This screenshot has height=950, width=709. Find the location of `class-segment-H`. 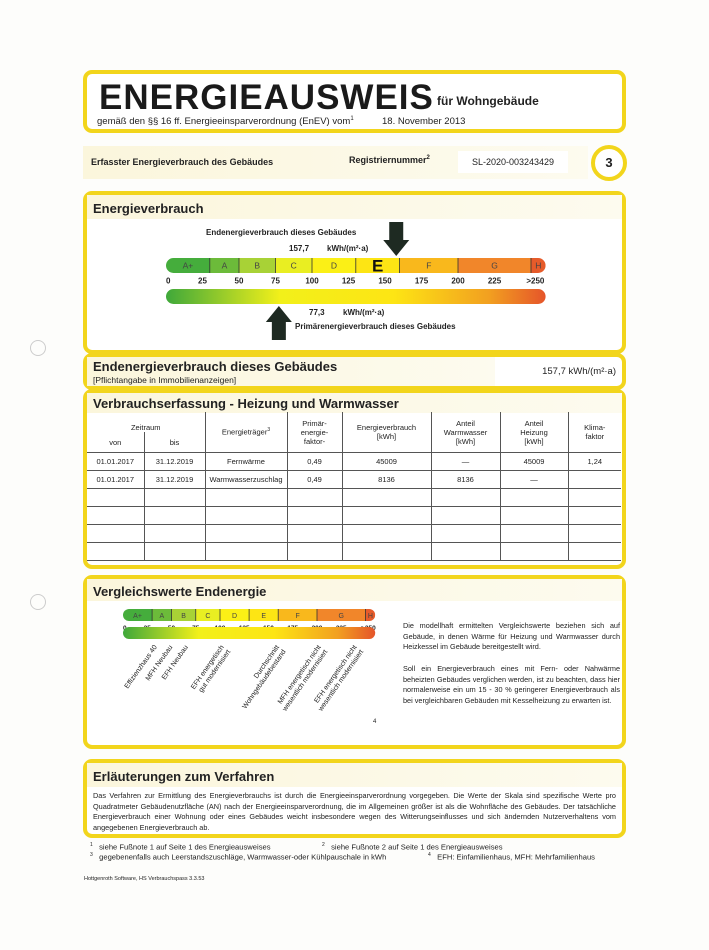

class-segment-H is located at coordinates (538, 265).